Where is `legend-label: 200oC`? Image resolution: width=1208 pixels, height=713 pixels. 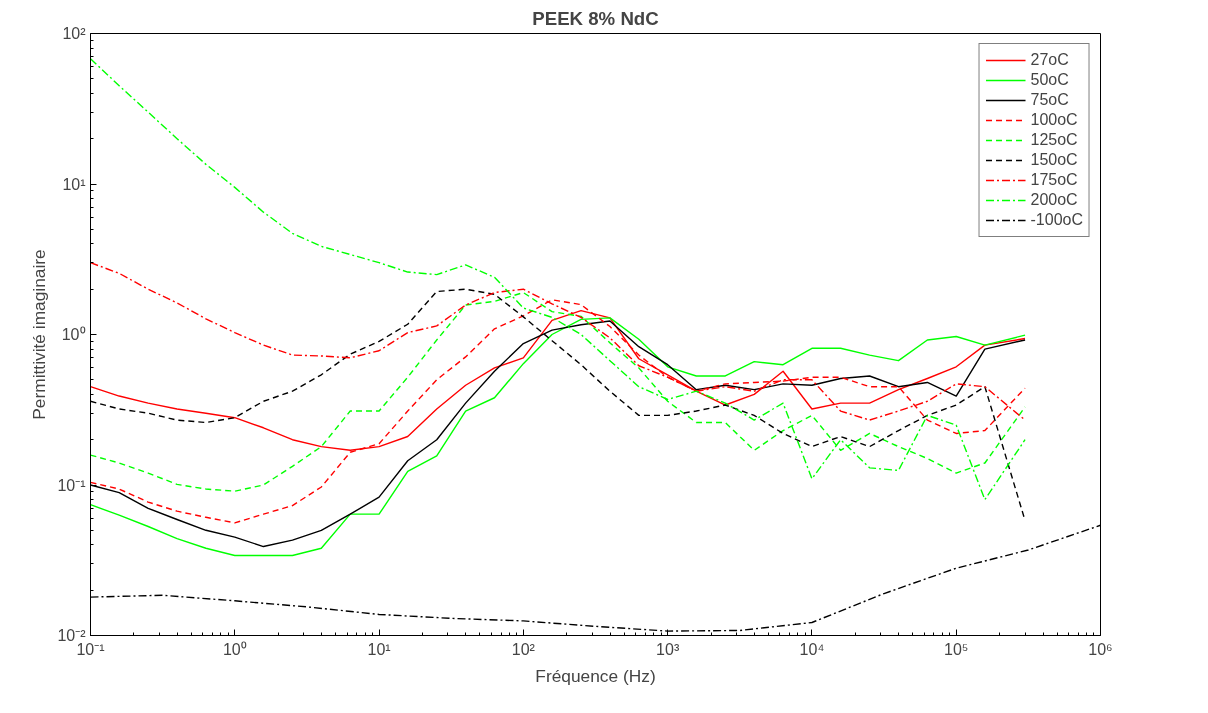
legend-label: 200oC is located at coordinates (1054, 200).